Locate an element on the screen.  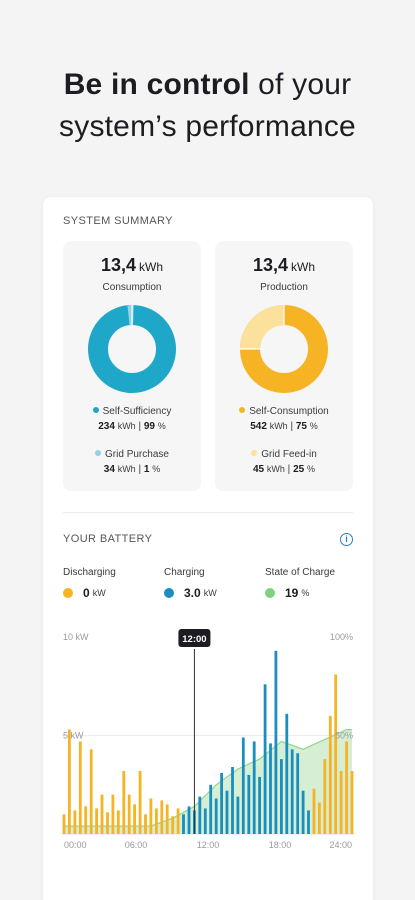
y-right-tick-1: 50% is located at coordinates (344, 736).